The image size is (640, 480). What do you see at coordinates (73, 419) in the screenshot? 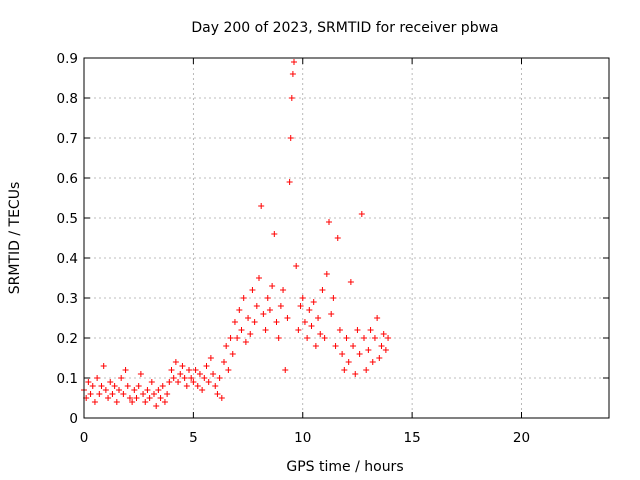
I see `y-tick-label: 0` at bounding box center [73, 419].